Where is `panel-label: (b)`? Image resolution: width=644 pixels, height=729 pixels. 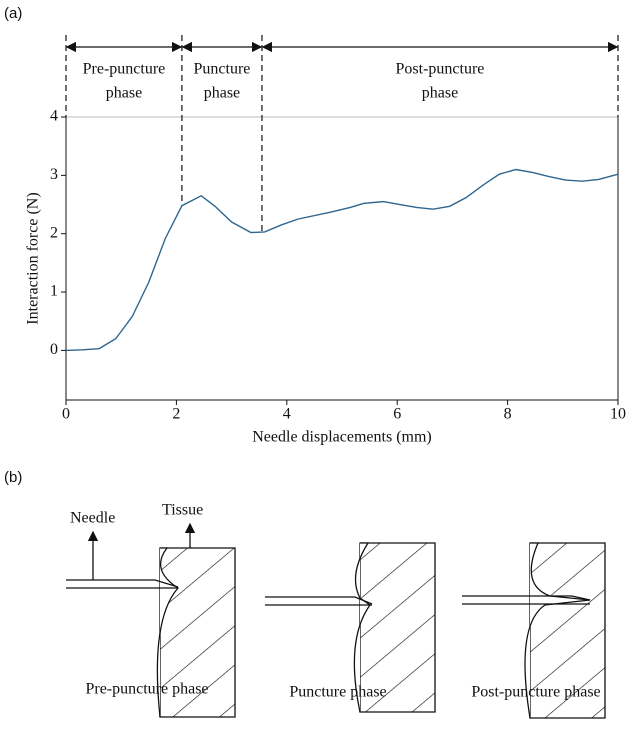
panel-label: (b) is located at coordinates (13, 477).